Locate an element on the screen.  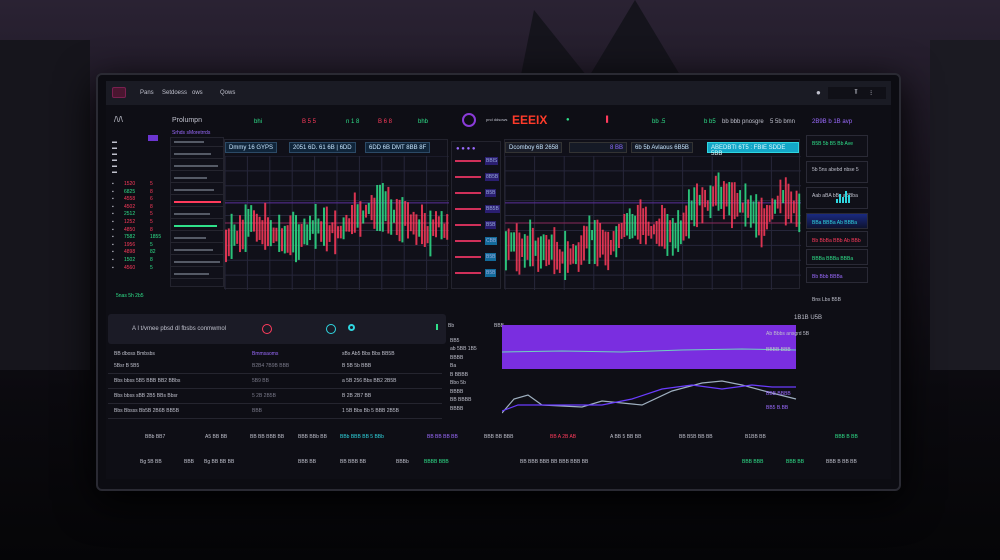
table-header: BB dboss Bmbsbs is located at coordinates (134, 354).